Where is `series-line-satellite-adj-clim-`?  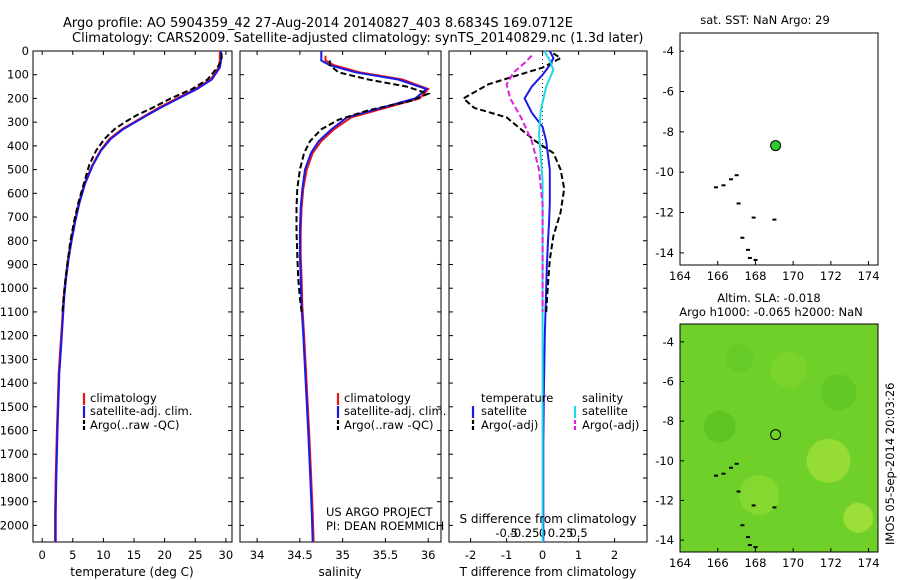
series-line-satellite-adj-clim- is located at coordinates (363, 297).